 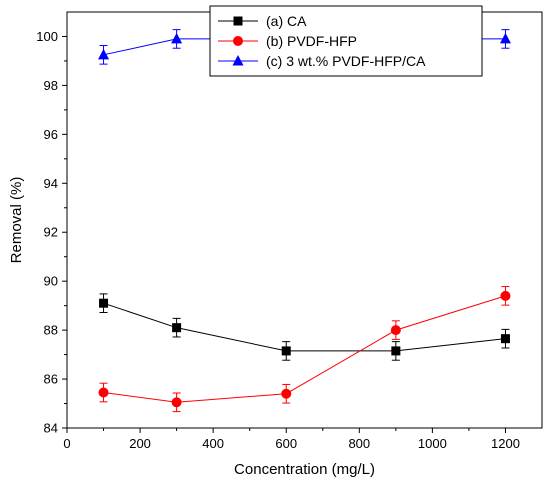 I want to click on x-tick-label: 1200, so click(x=505, y=443).